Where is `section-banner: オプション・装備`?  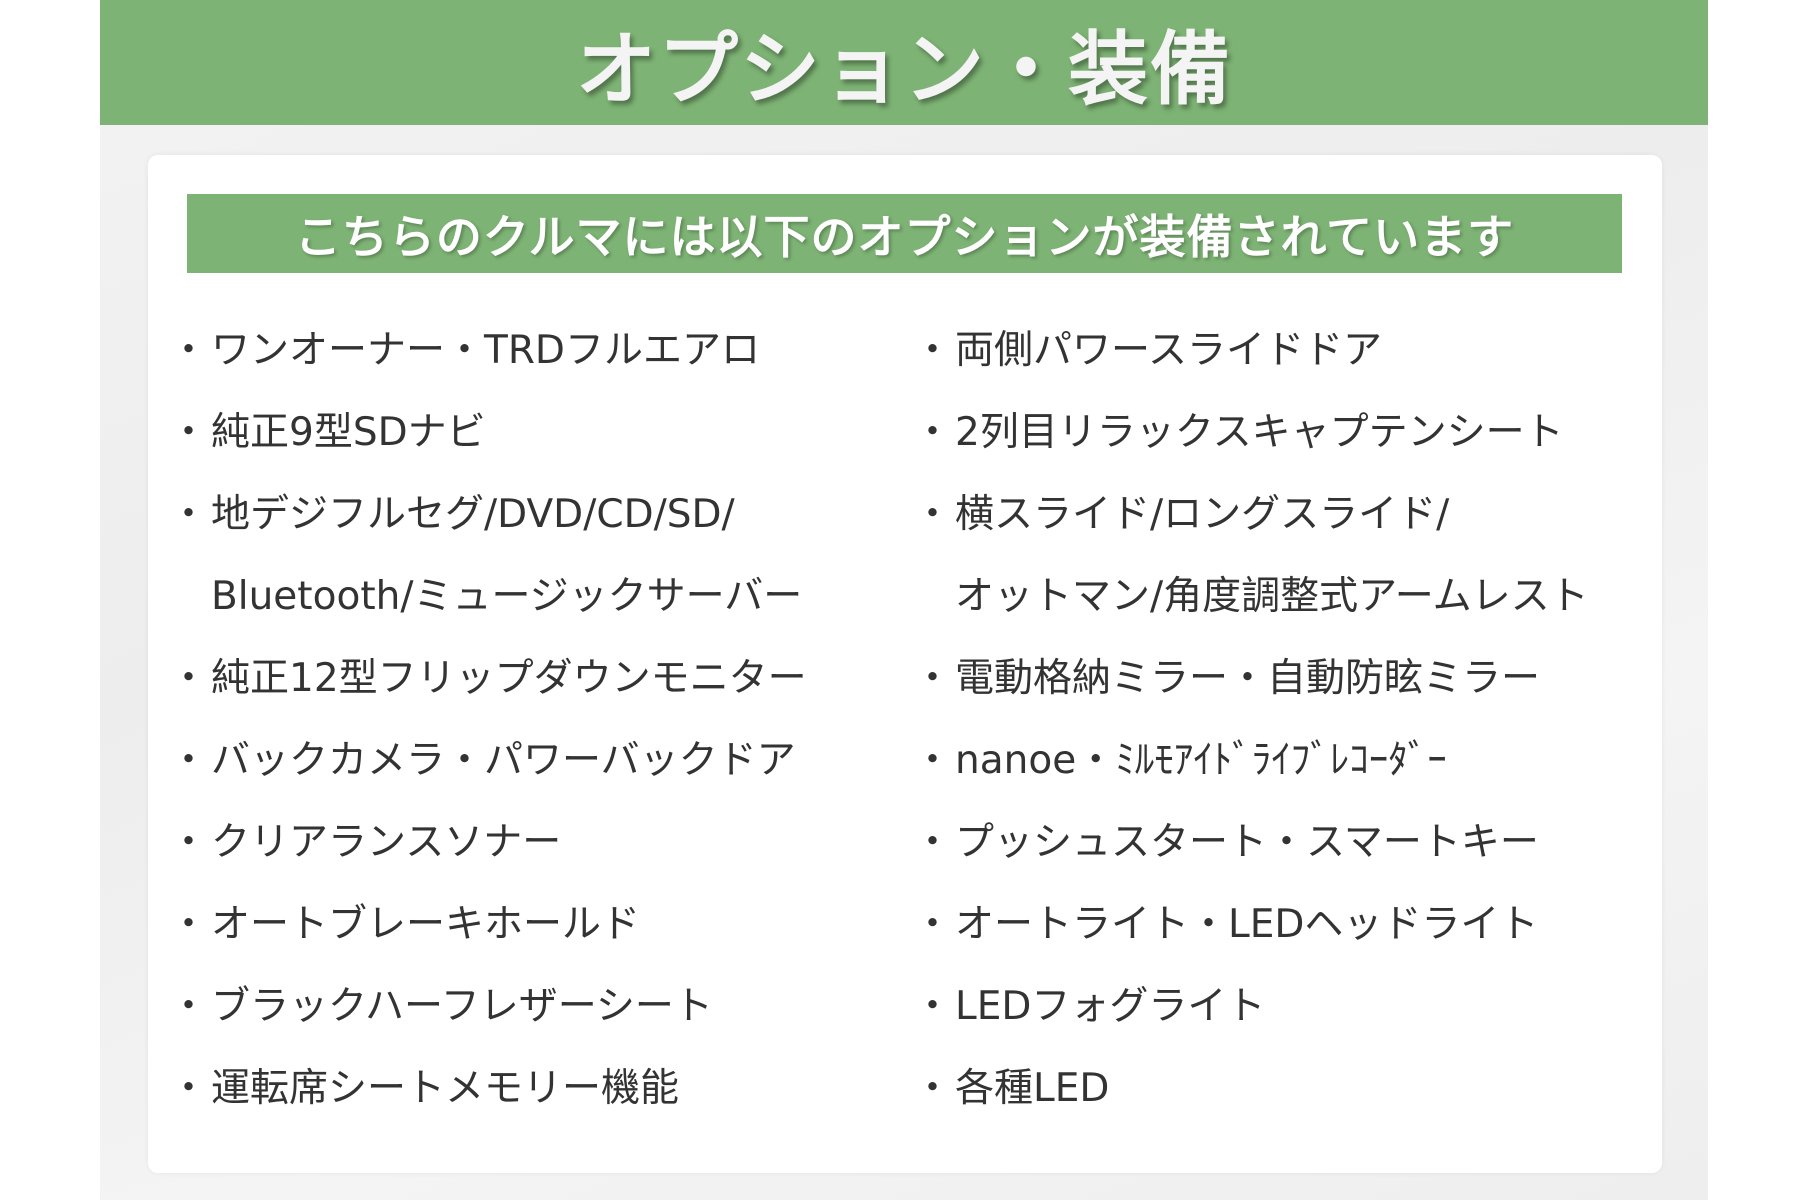 section-banner: オプション・装備 is located at coordinates (904, 62).